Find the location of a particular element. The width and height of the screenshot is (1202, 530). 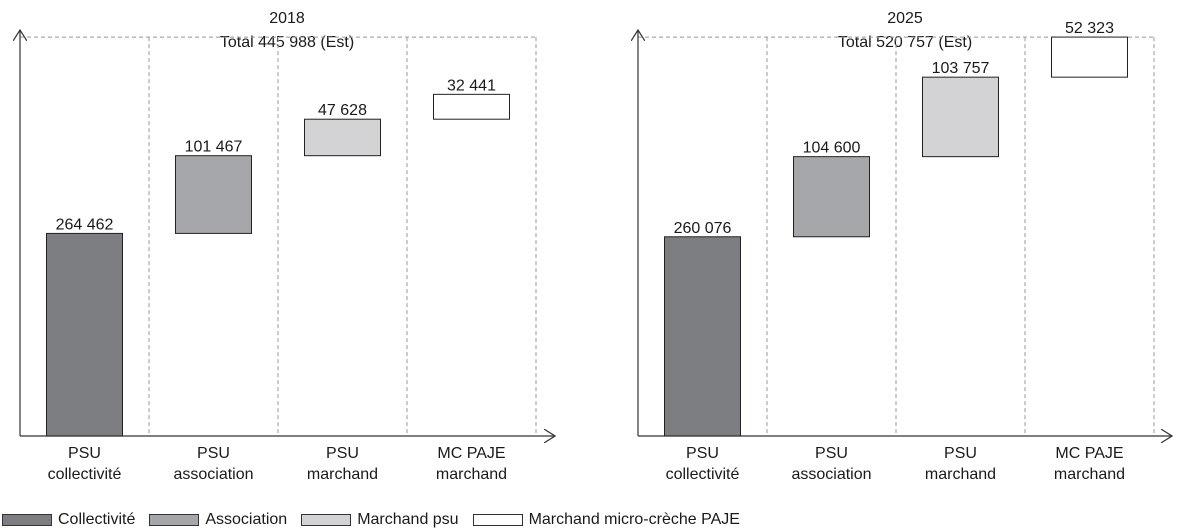

legend-label: Collectivité is located at coordinates (97, 519).